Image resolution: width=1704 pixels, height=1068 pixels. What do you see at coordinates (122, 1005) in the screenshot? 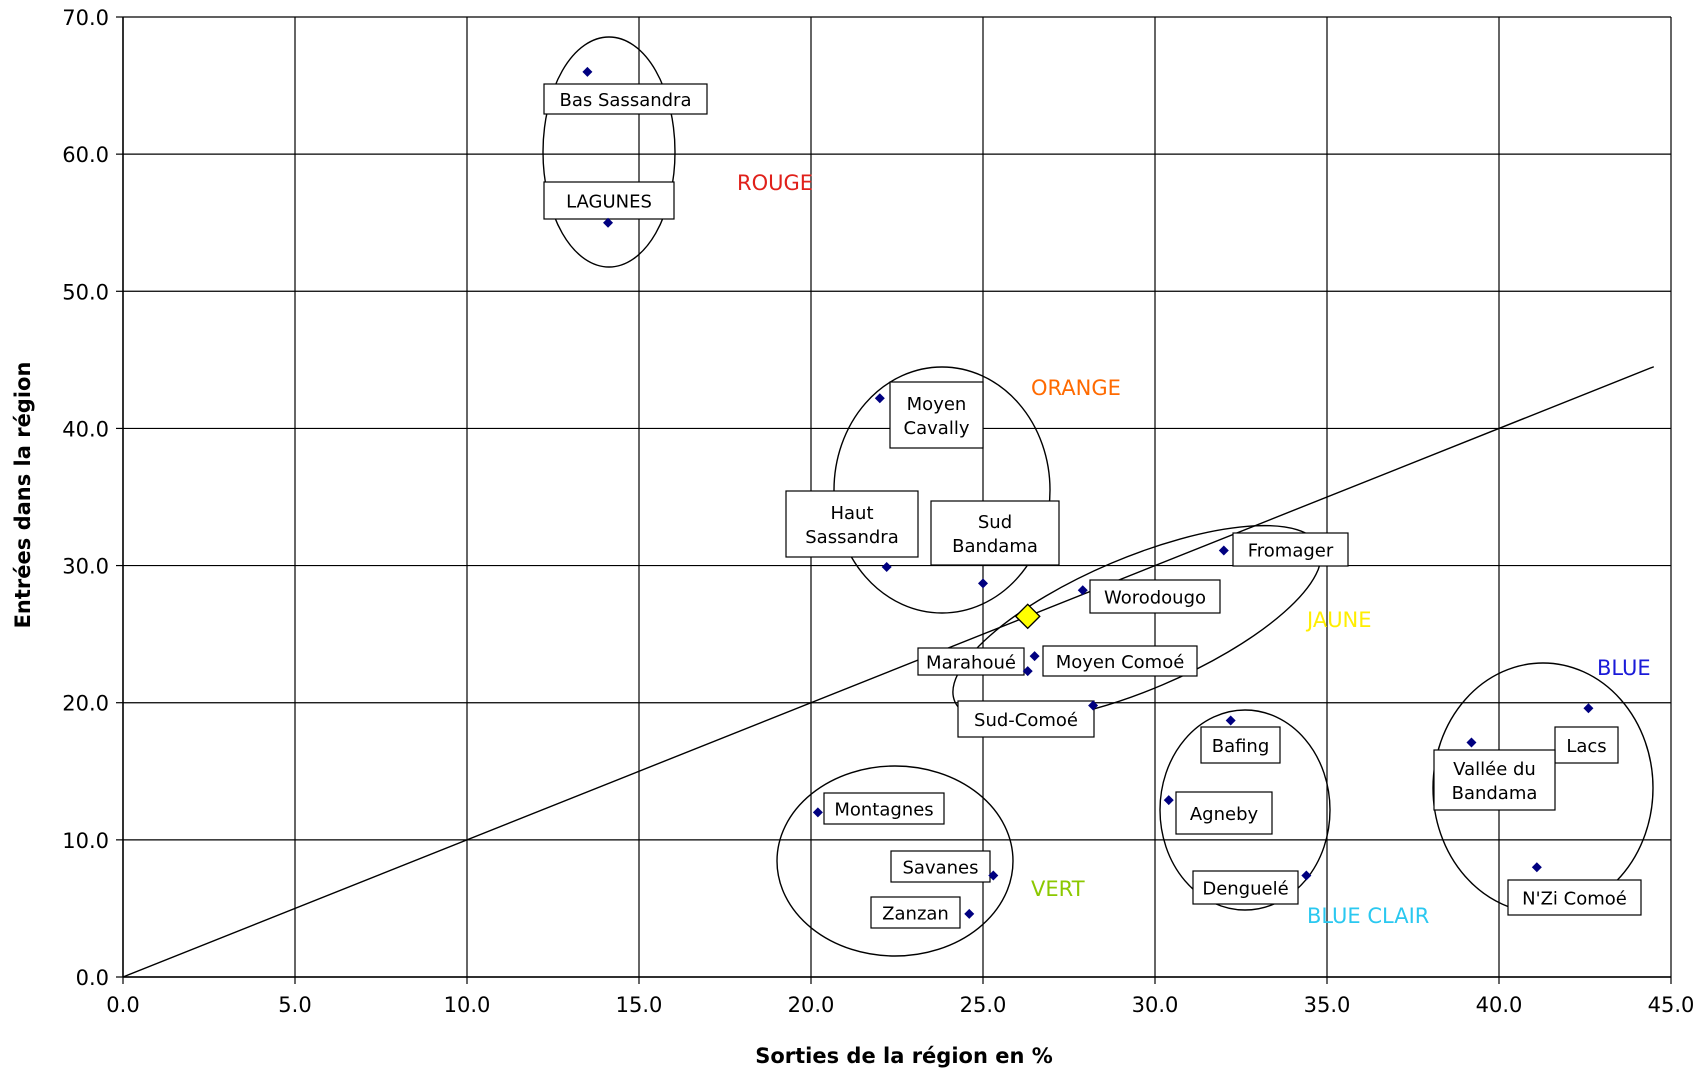
I see `x-tick-label: 0.0` at bounding box center [122, 1005].